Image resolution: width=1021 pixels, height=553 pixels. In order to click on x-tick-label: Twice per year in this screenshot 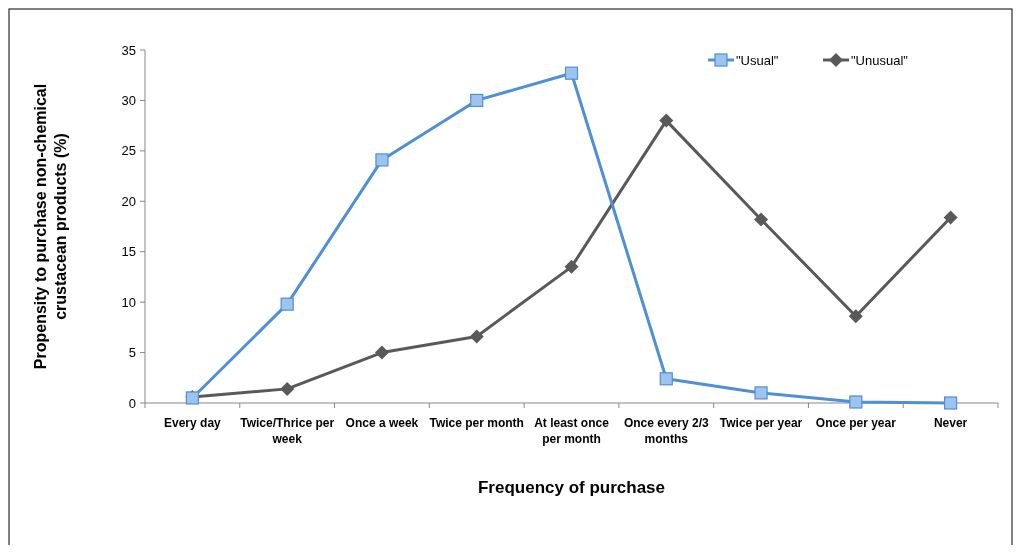, I will do `click(761, 423)`.